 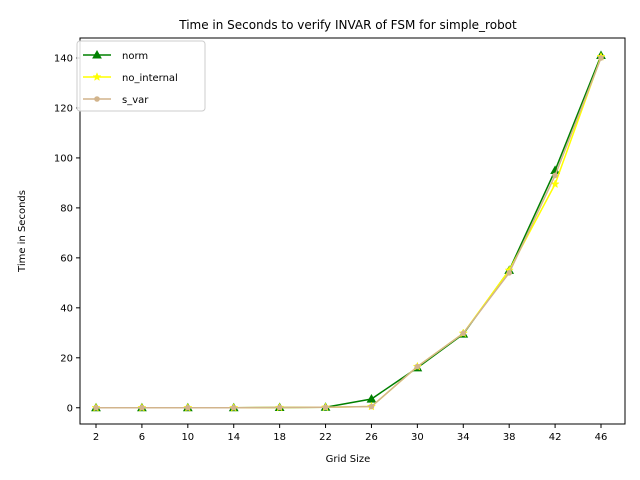 I want to click on x-tick-label: 14, so click(x=233, y=437).